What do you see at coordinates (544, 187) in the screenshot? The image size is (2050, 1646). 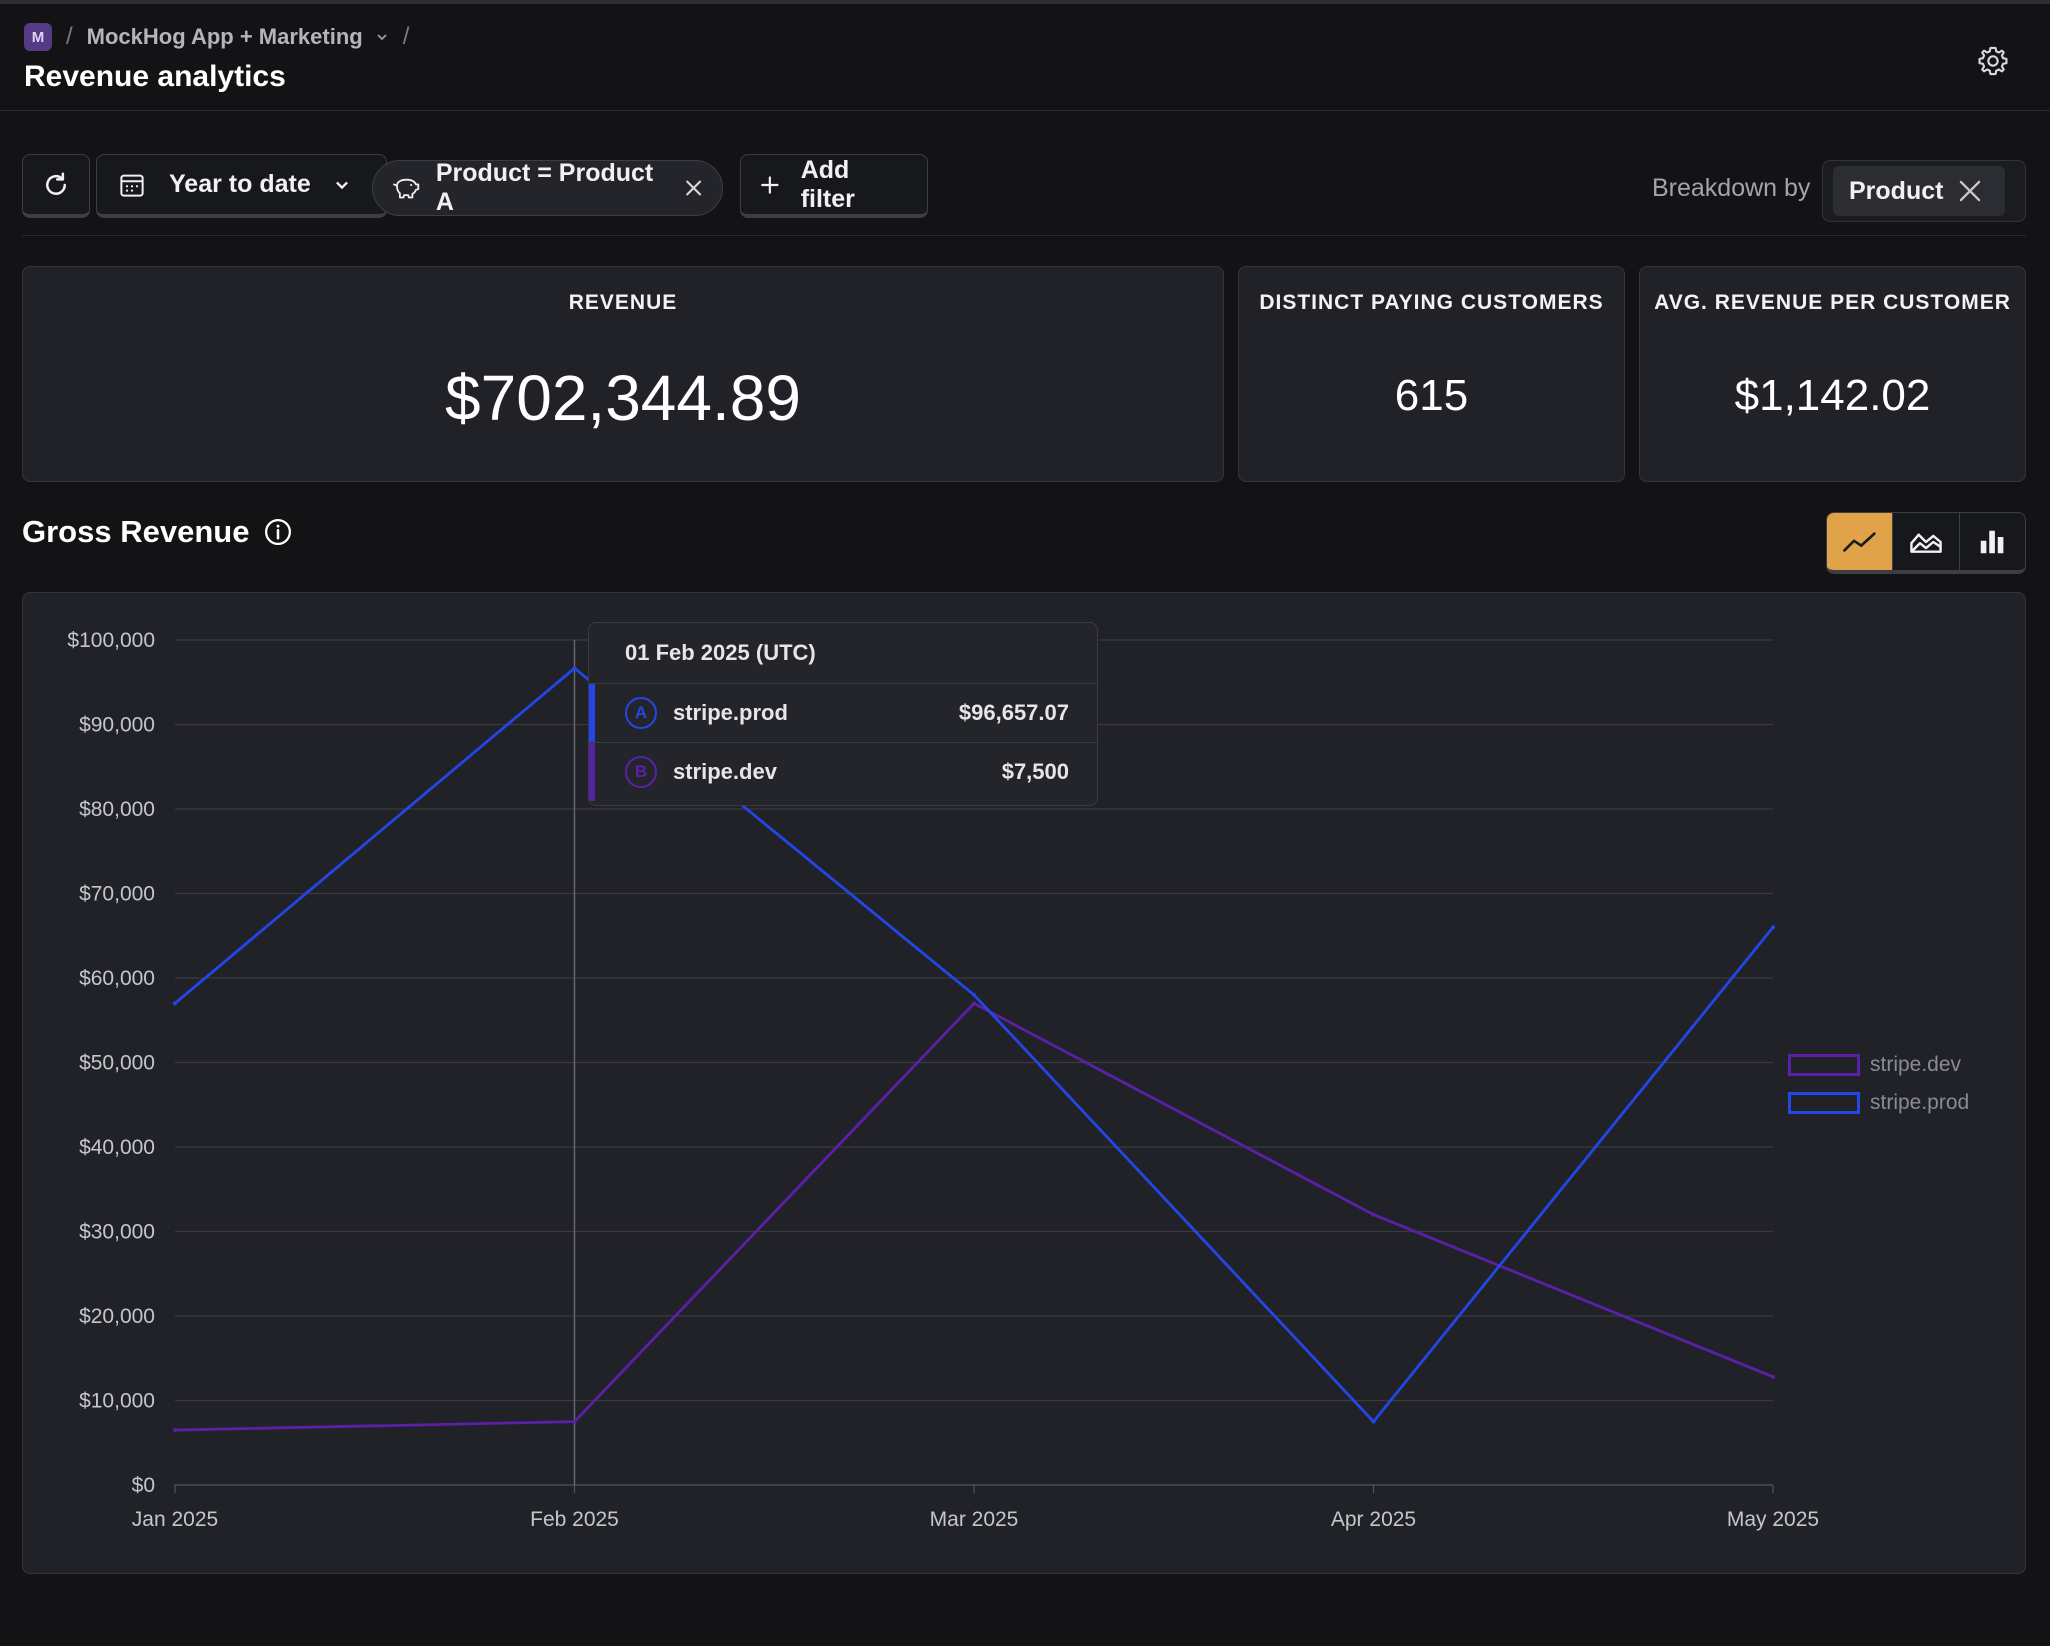 I see `filter-label: Product = Product A` at bounding box center [544, 187].